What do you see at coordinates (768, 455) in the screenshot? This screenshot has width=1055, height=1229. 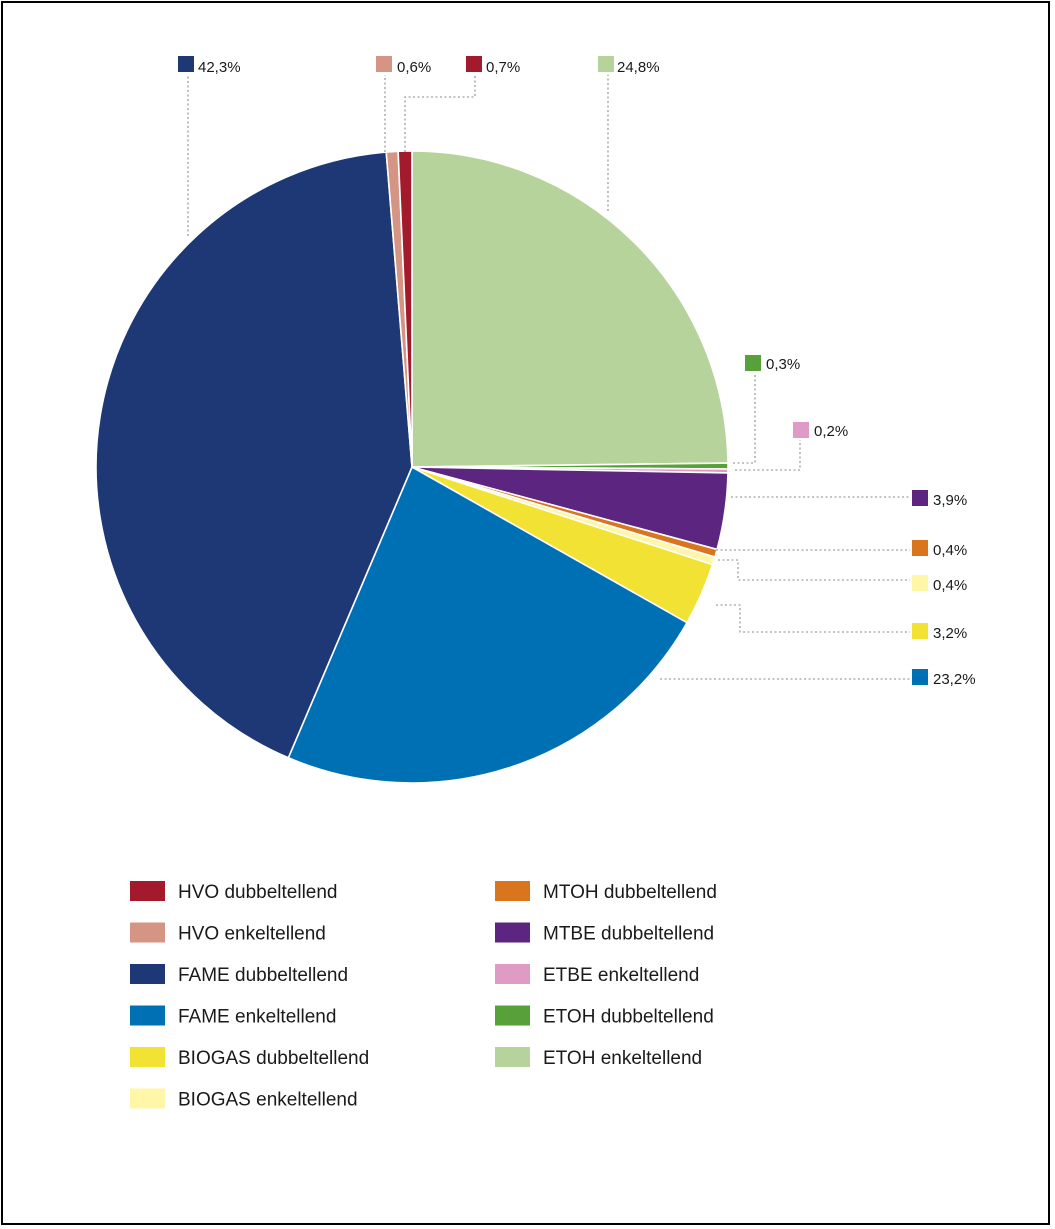 I see `leader-etbe-enkeltellend` at bounding box center [768, 455].